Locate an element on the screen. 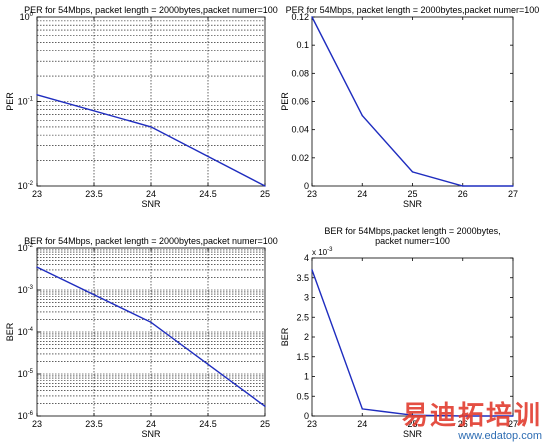 Image resolution: width=550 pixels, height=446 pixels. y-tick-label: 0.5 is located at coordinates (302, 396).